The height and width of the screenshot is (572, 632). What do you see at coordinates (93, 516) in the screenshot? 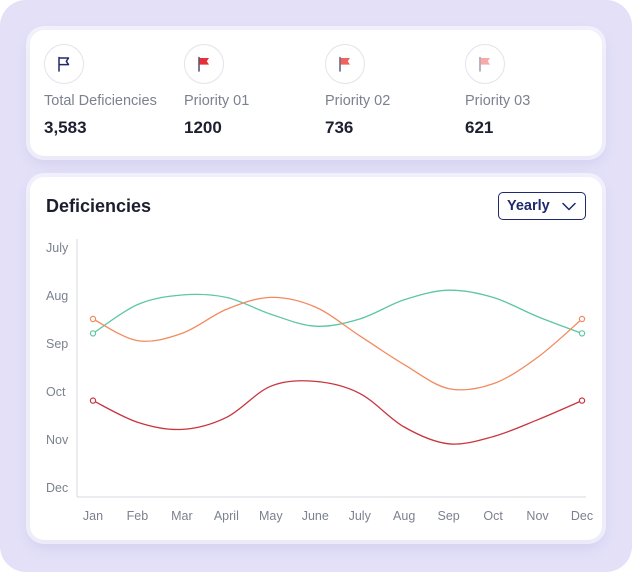
I see `x-tick-label: Jan` at bounding box center [93, 516].